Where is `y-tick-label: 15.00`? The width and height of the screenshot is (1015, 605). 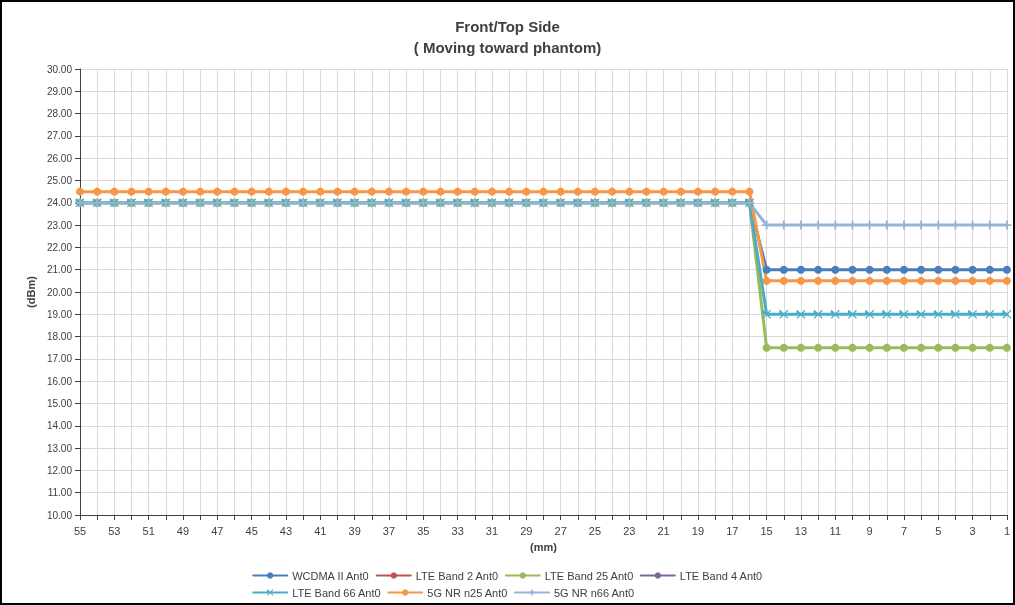 y-tick-label: 15.00 is located at coordinates (59, 403).